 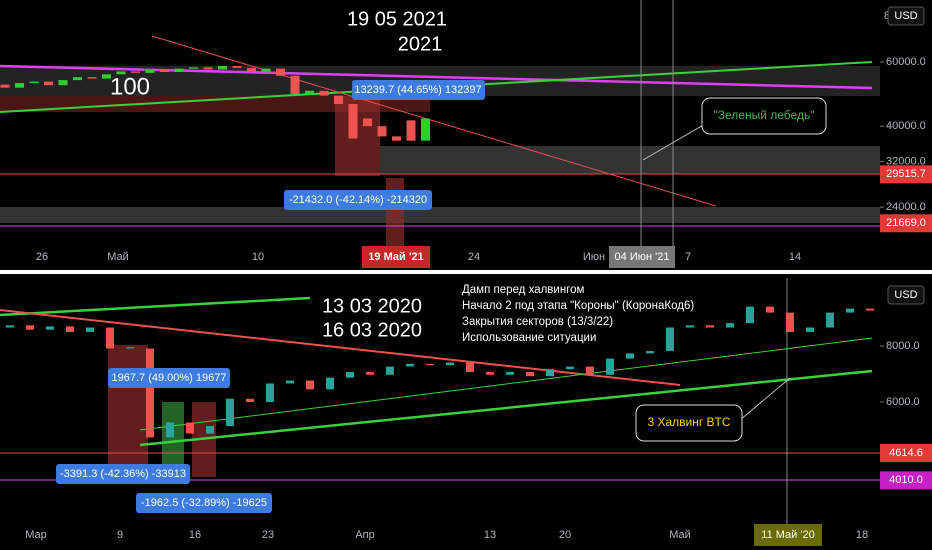 I want to click on x-tick-label: Июн, so click(x=594, y=257).